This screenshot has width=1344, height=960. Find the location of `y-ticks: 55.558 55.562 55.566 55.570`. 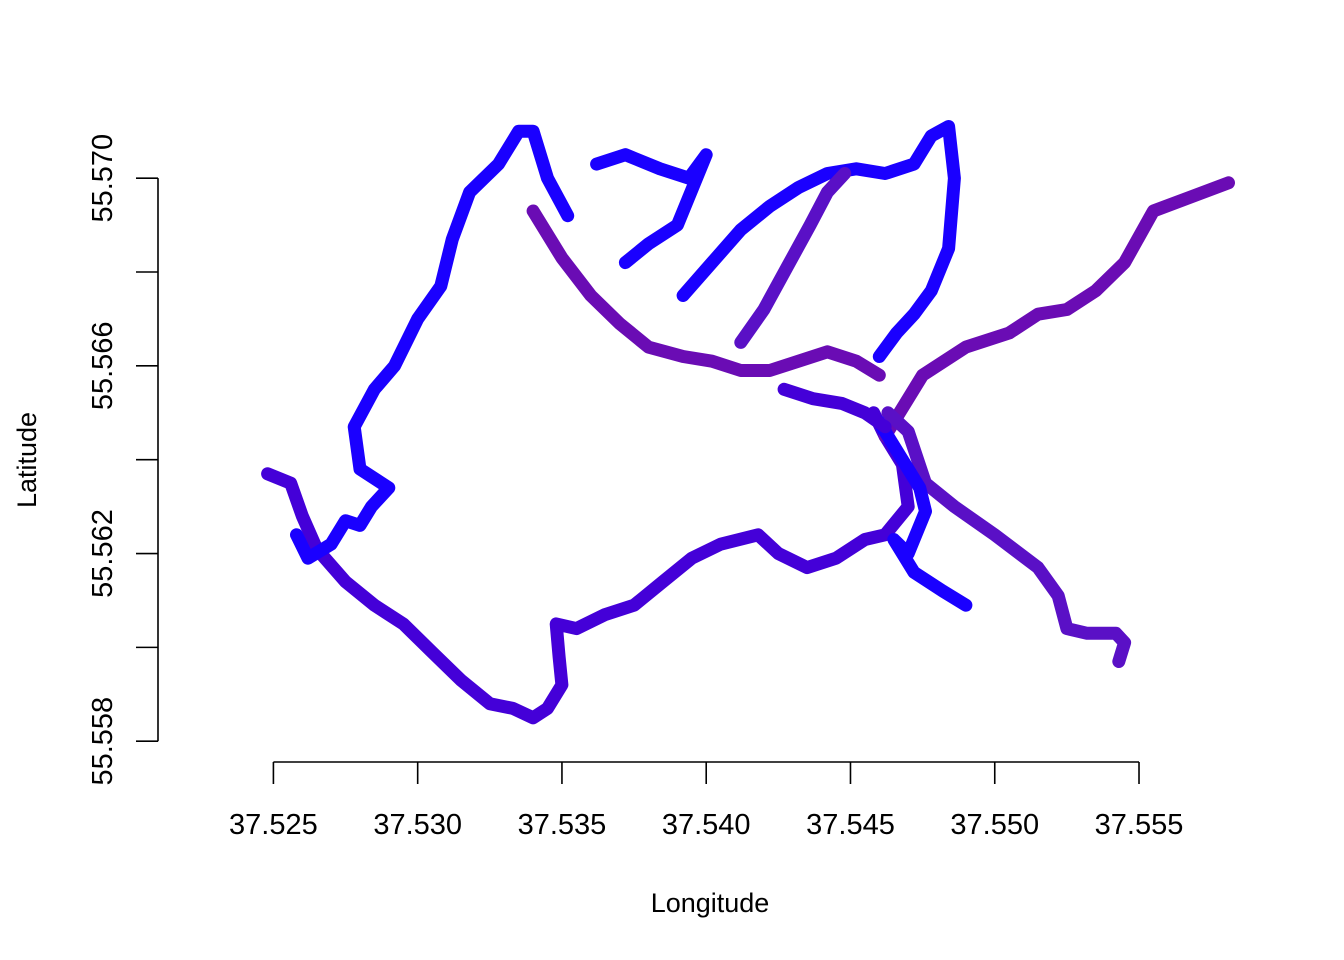

y-ticks: 55.558 55.562 55.566 55.570 is located at coordinates (122, 460).